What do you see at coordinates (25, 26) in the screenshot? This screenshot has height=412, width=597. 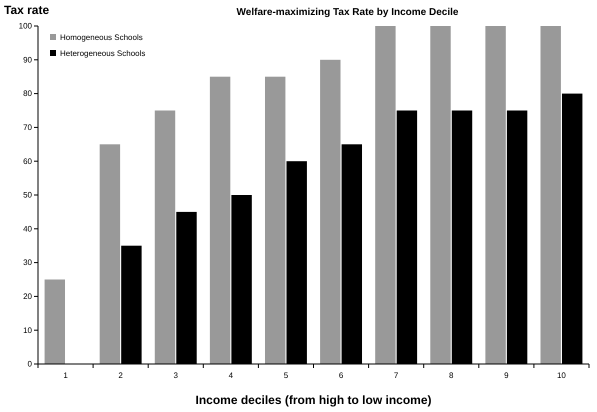 I see `y-tick-label: 100` at bounding box center [25, 26].